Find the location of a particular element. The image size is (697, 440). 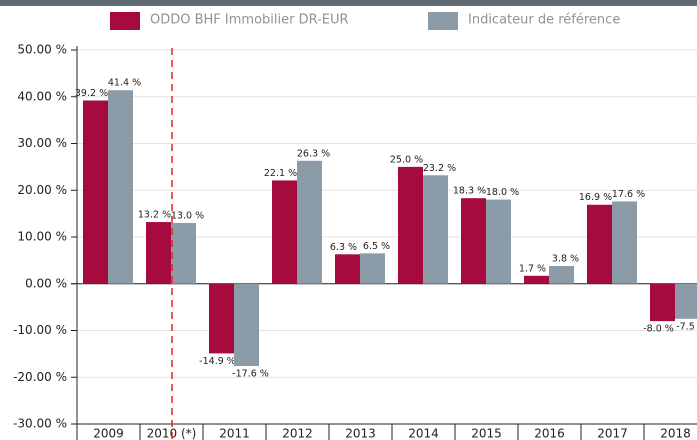

y-tick-label: 0.00 % is located at coordinates (46, 283).